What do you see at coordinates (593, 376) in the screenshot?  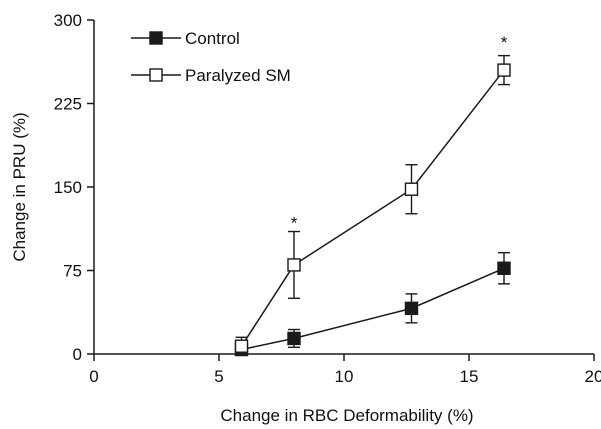 I see `x-tick-label: 20` at bounding box center [593, 376].